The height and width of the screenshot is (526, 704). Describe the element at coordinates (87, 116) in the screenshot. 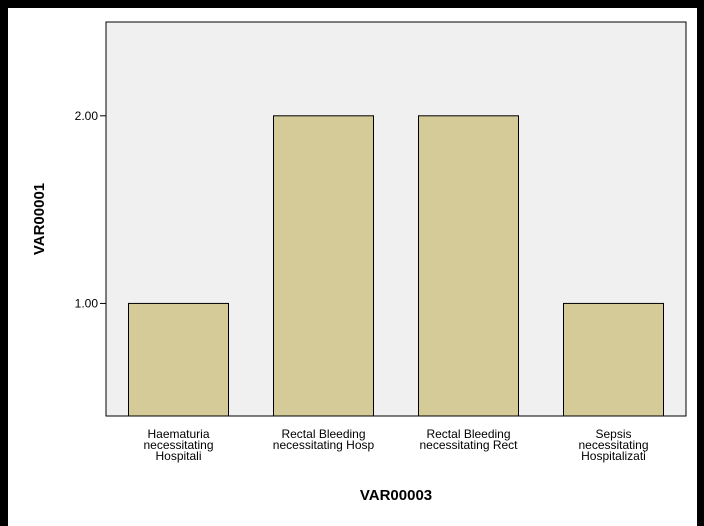

I see `y-tick-label: 2.00` at that location.